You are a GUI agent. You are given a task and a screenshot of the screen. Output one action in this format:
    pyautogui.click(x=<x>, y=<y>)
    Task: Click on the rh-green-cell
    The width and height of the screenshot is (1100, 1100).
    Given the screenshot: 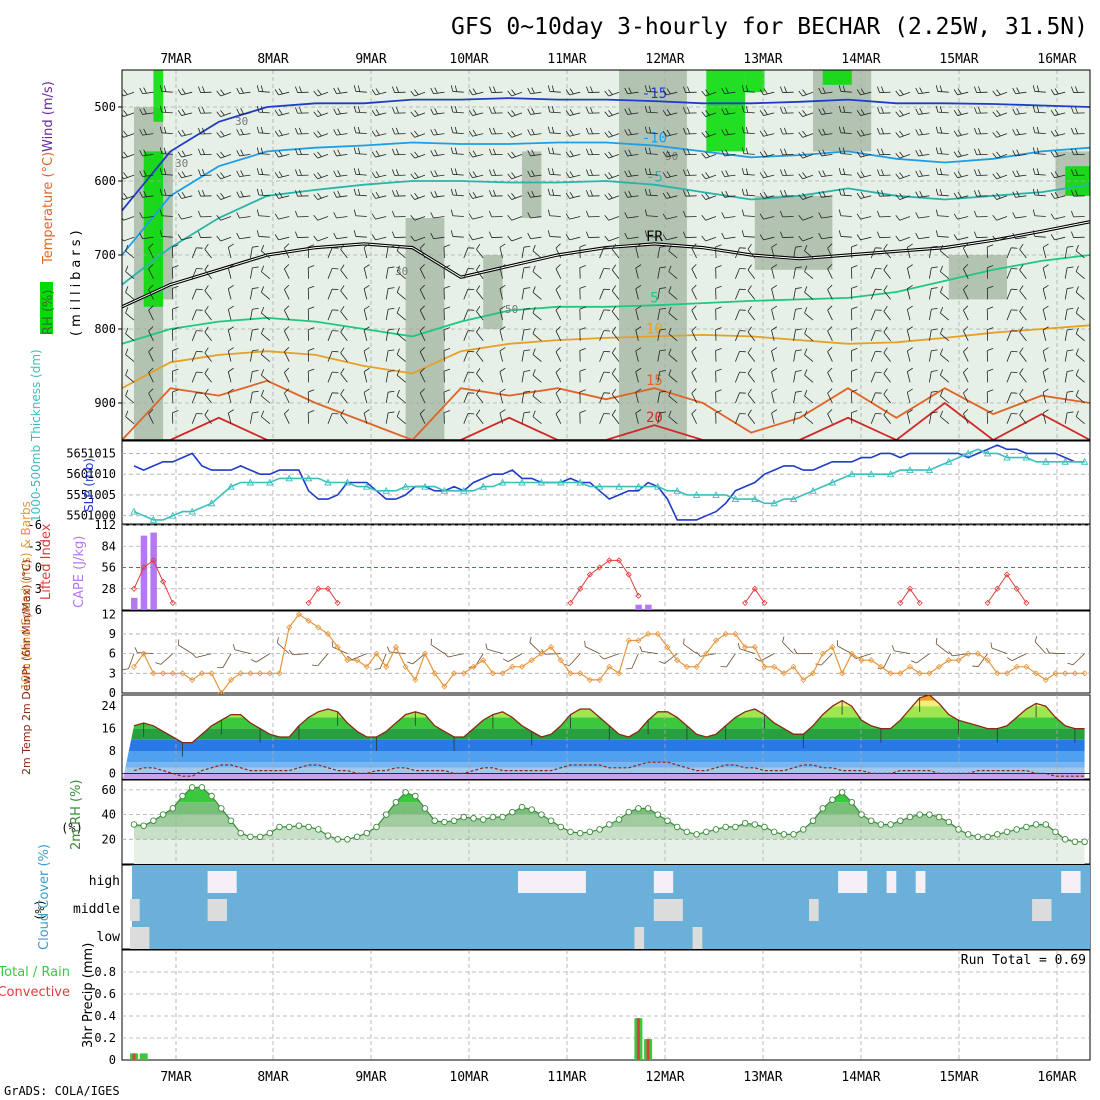 What is the action you would take?
    pyautogui.click(x=837, y=77)
    